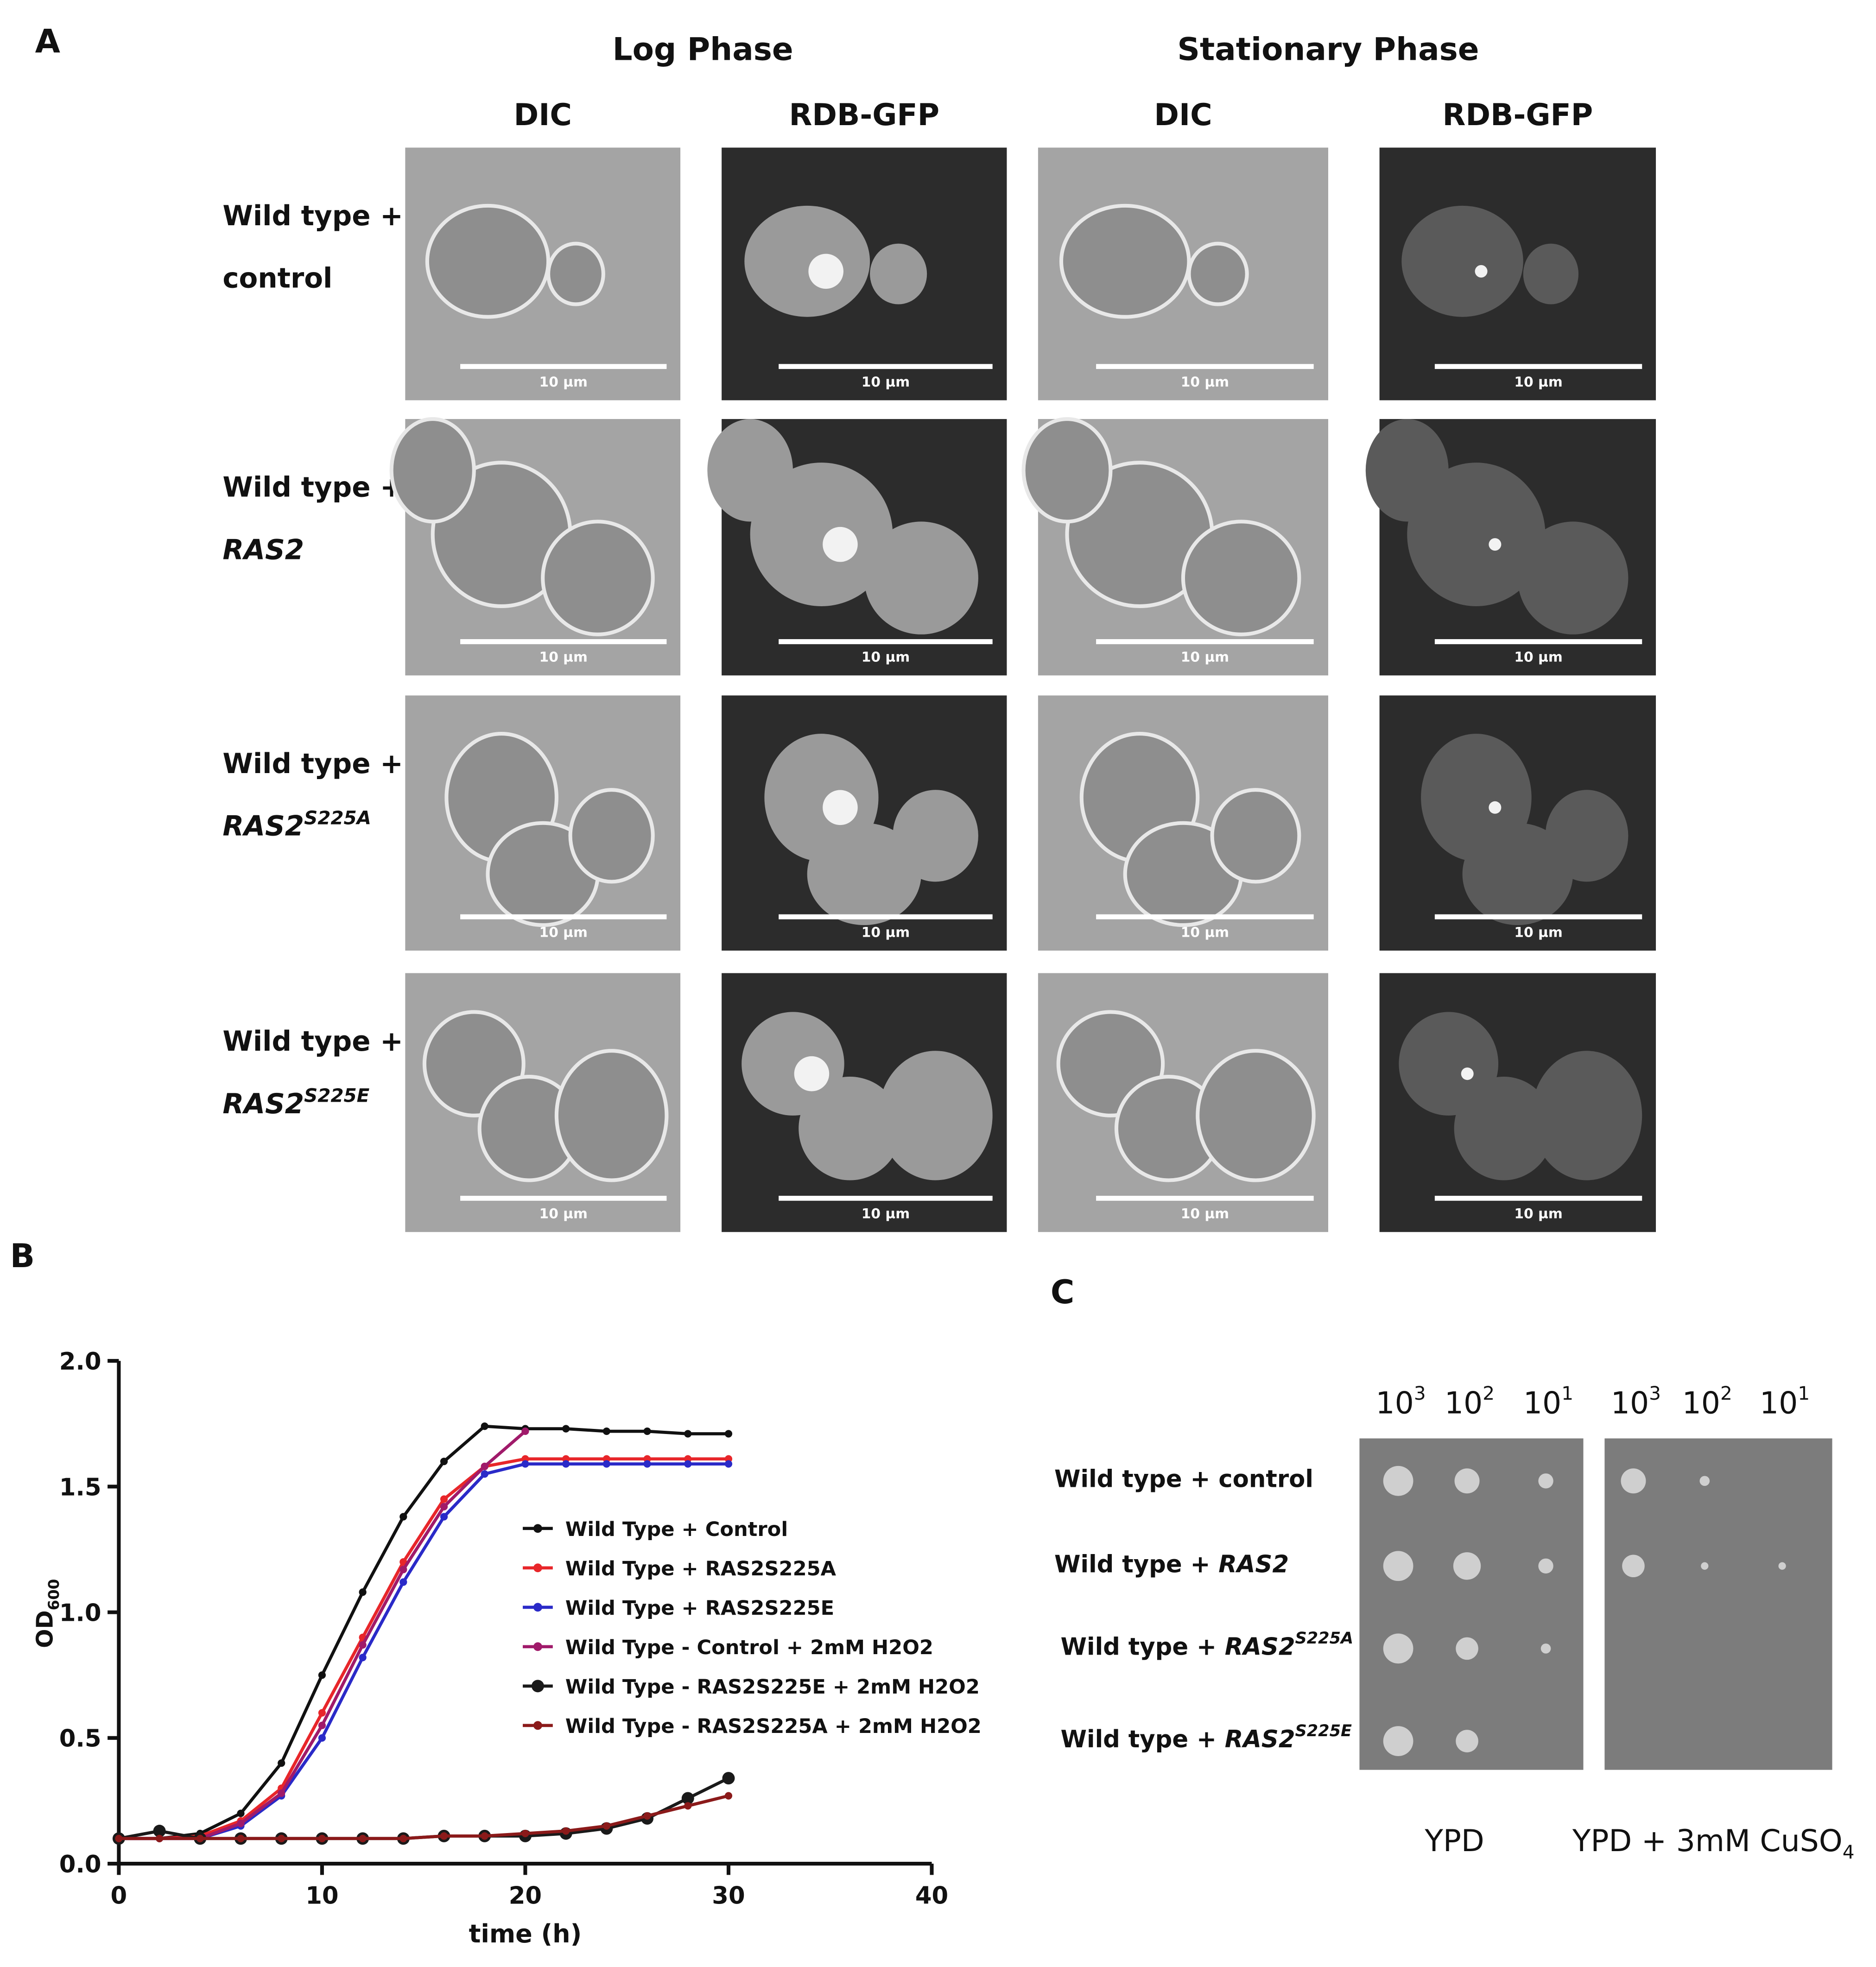 The image size is (1876, 1967). I want to click on text-part: 2, so click(1489, 1393).